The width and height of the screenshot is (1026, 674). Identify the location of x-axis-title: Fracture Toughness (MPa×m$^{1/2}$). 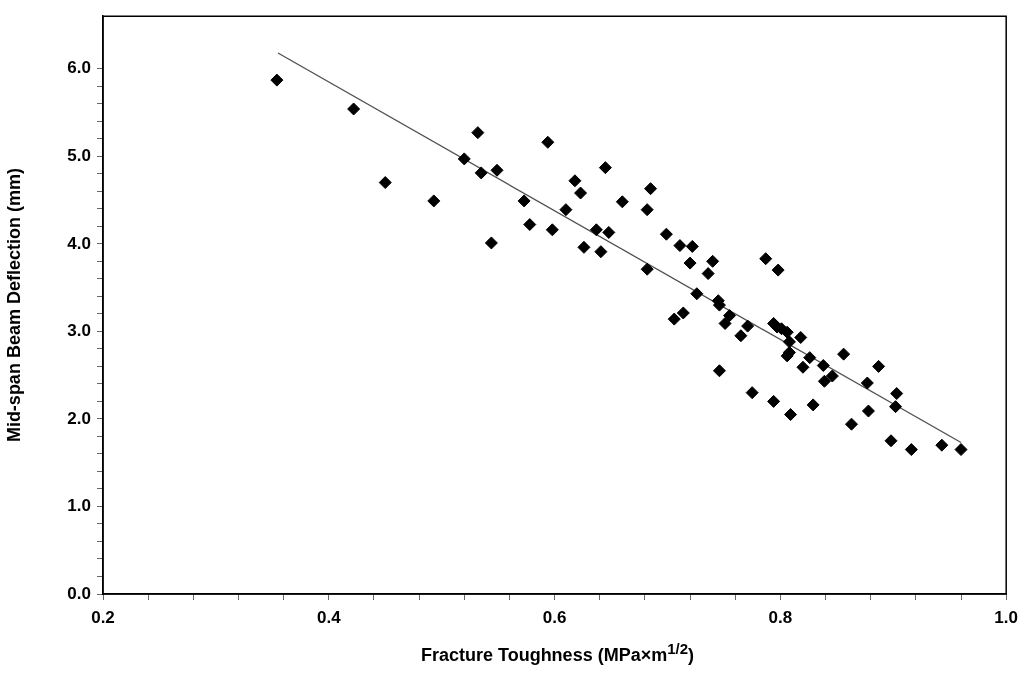
(557, 653).